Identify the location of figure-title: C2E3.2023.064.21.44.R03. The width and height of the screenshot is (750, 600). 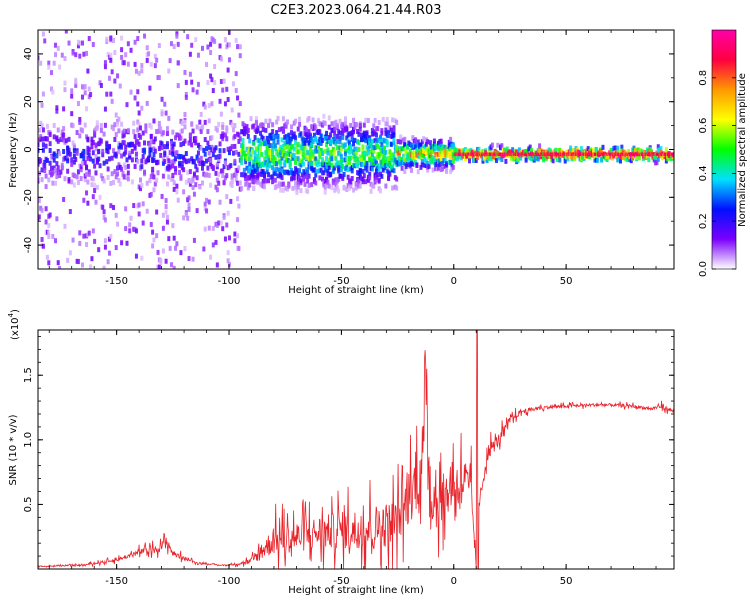
(355, 10).